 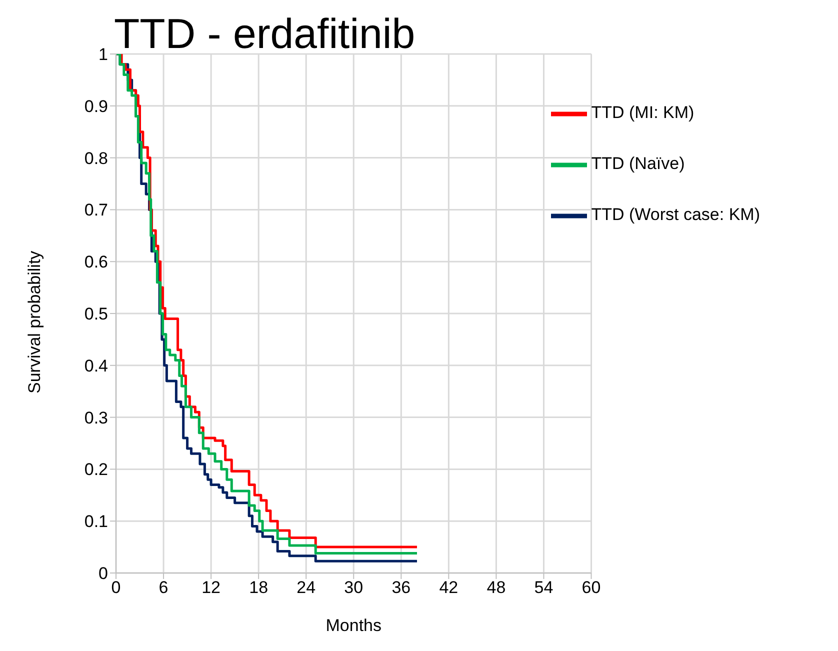 I want to click on y-tick-label: 0.5, so click(x=96, y=314).